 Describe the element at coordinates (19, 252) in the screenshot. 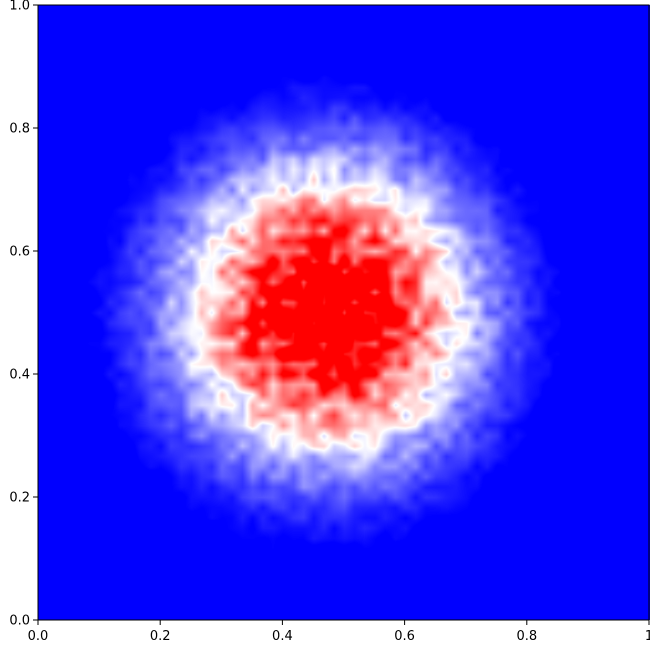

I see `y-tick-label: 0.6` at that location.